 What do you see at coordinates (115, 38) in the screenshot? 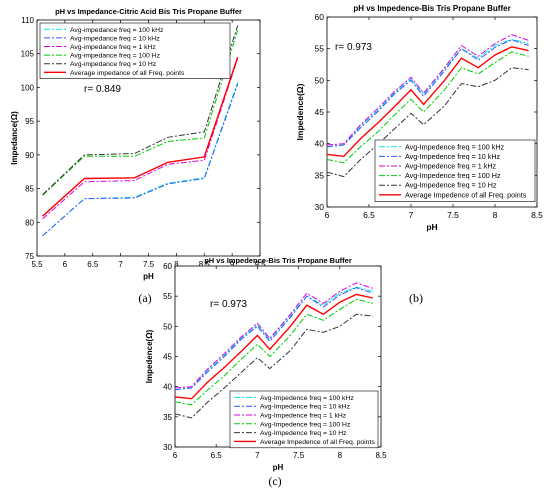
I see `legend-entry-2: Avg-impedance freq = 10 kHz` at bounding box center [115, 38].